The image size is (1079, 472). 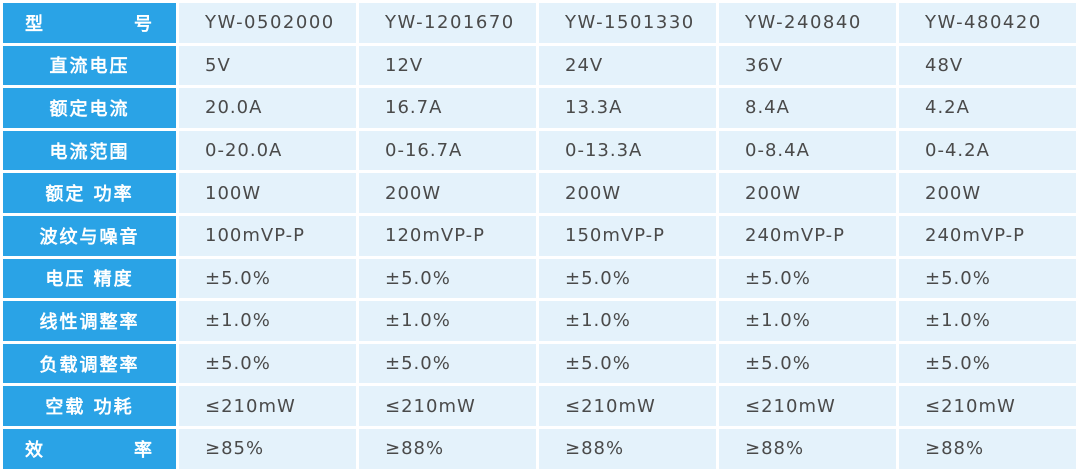 I want to click on row-label: 电流范围, so click(x=89, y=150).